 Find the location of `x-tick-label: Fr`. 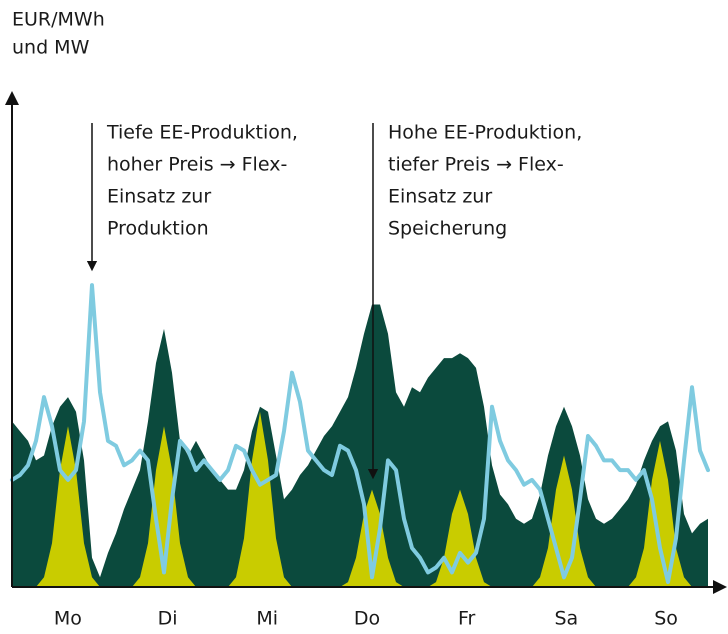

x-tick-label: Fr is located at coordinates (467, 619).